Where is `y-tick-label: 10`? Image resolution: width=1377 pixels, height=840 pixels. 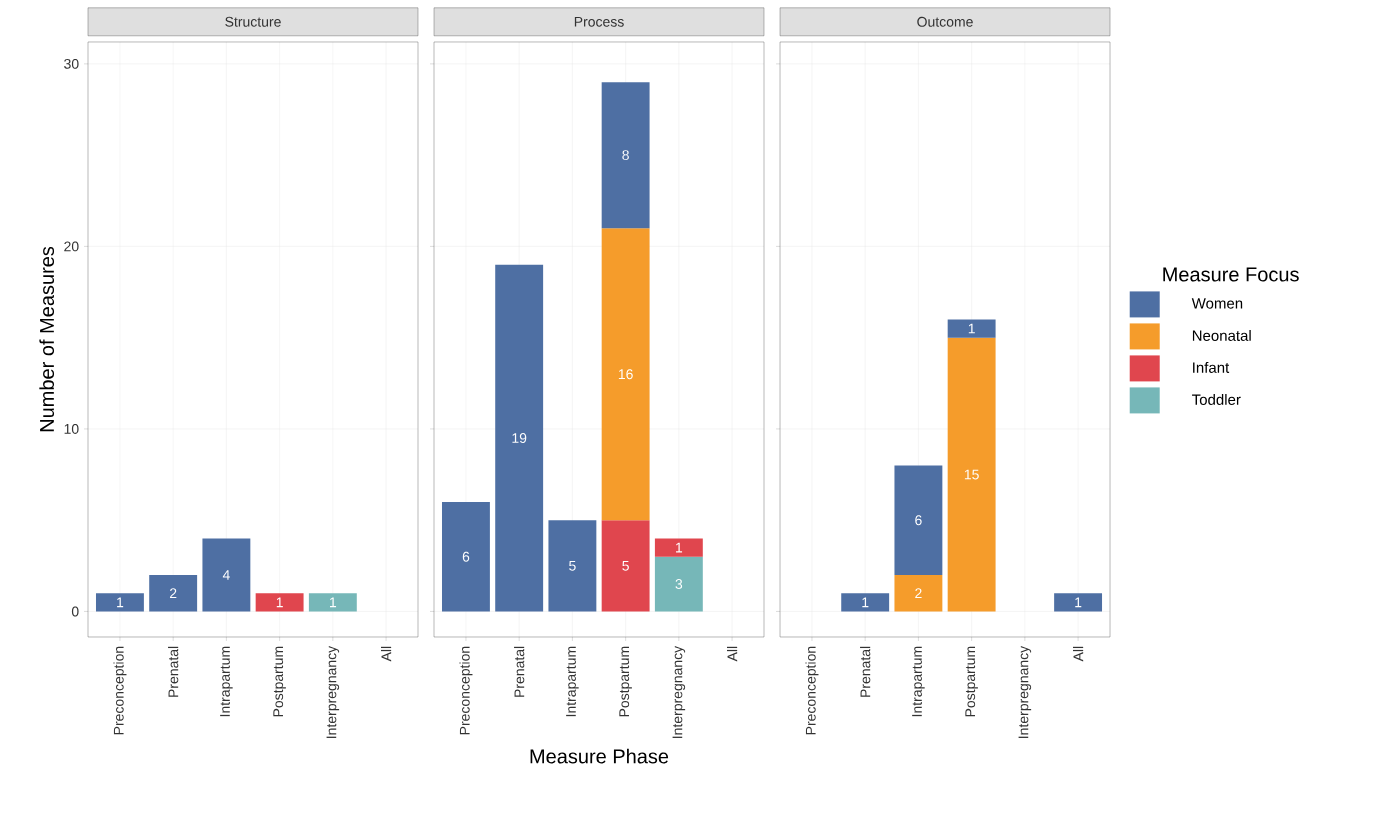 y-tick-label: 10 is located at coordinates (71, 428).